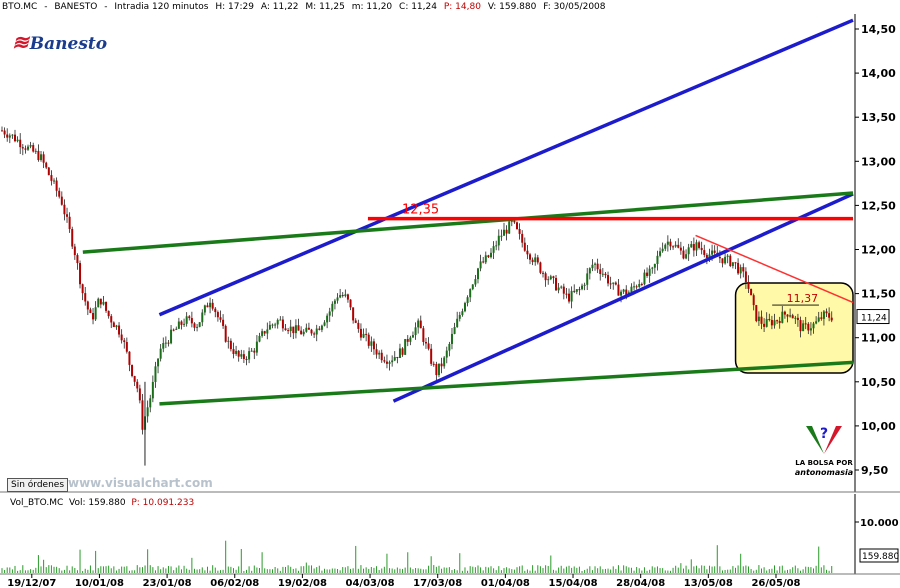 This screenshot has height=588, width=900. What do you see at coordinates (37, 503) in the screenshot?
I see `volume-label: Vol_BTO.MC` at bounding box center [37, 503].